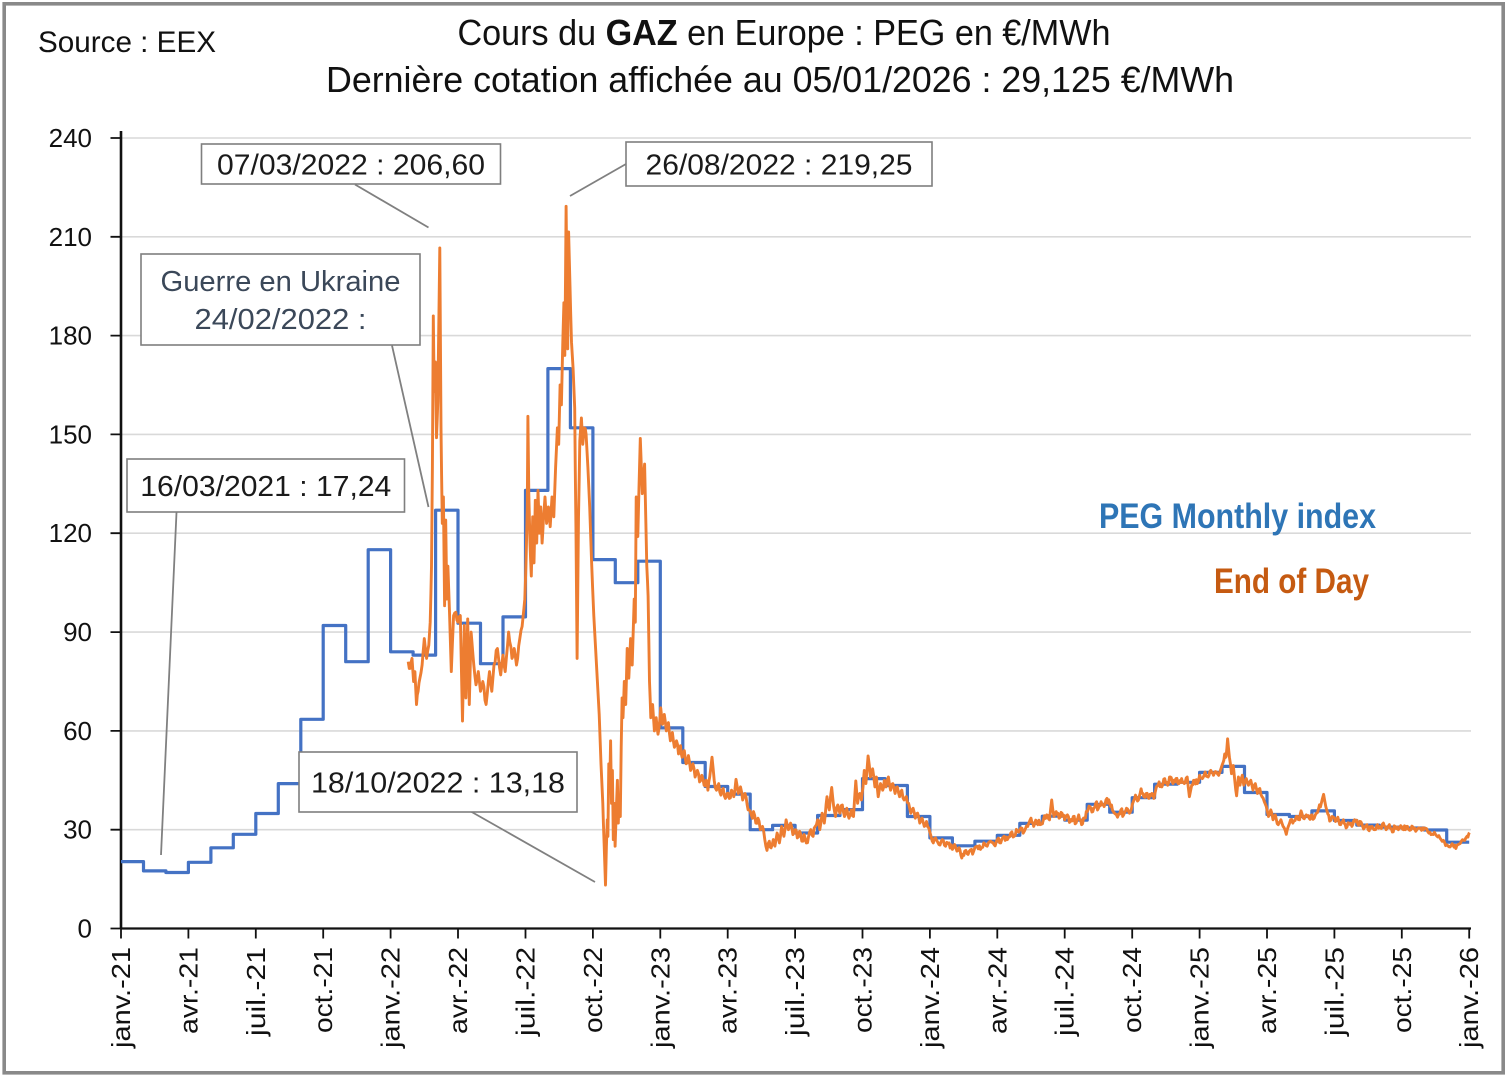  What do you see at coordinates (997, 990) in the screenshot?
I see `svg-text: avr.-24` at bounding box center [997, 990].